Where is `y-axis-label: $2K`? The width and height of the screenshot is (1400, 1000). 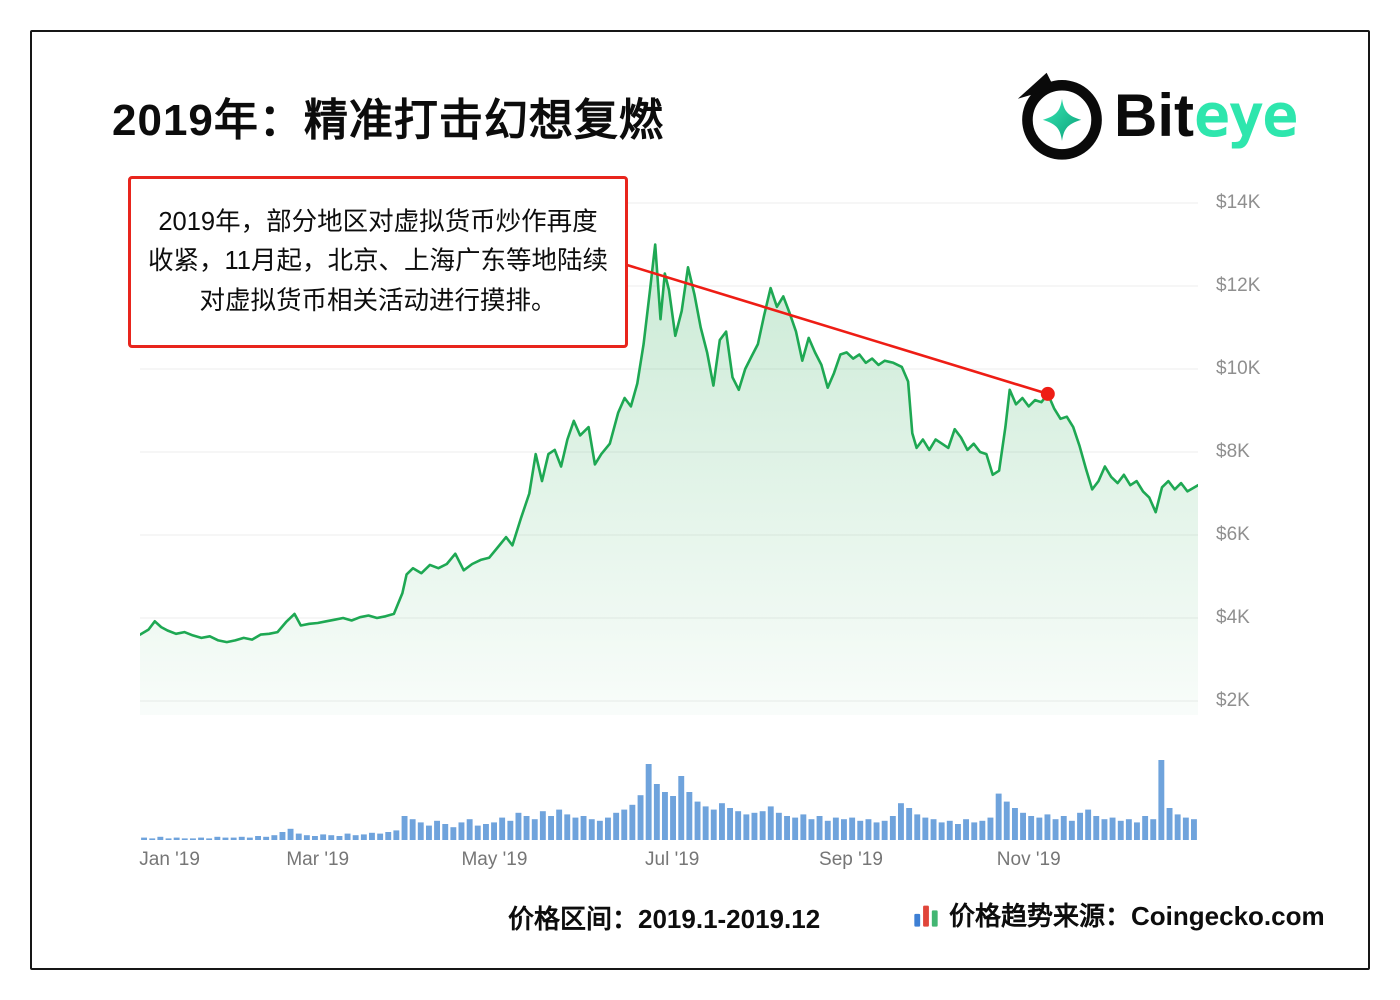 y-axis-label: $2K is located at coordinates (1233, 700).